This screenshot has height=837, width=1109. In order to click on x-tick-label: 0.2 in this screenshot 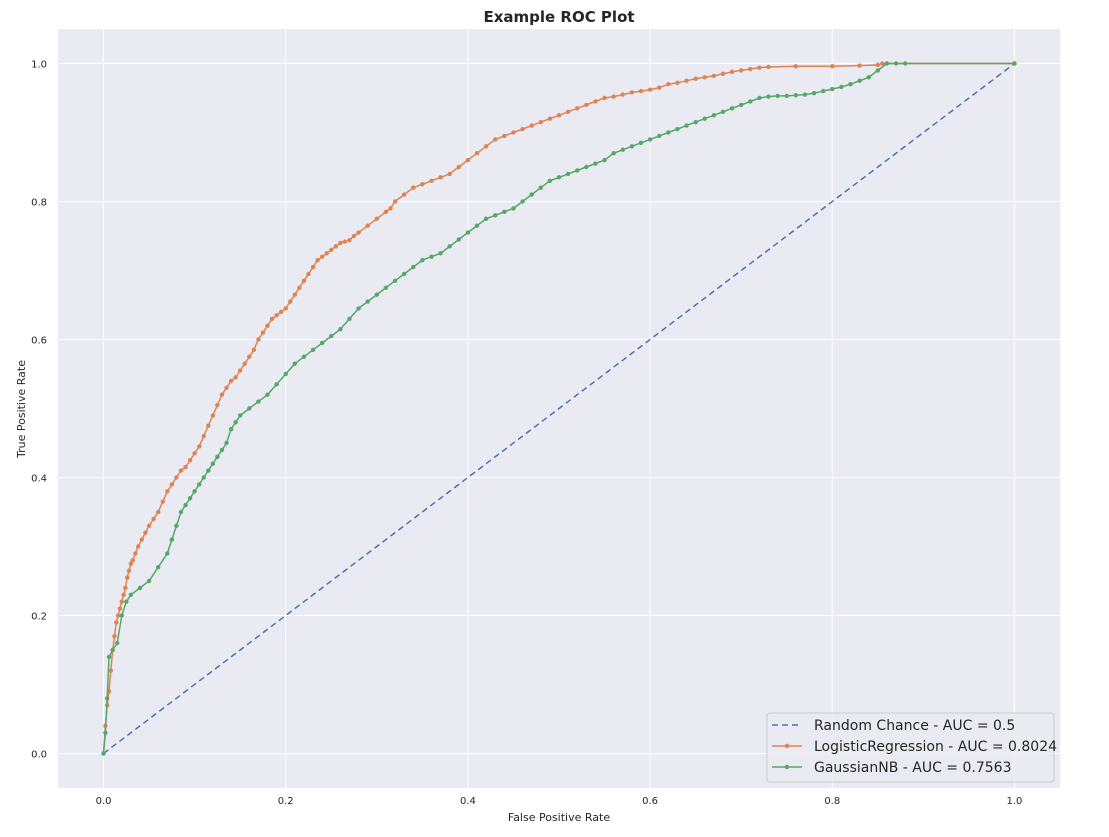, I will do `click(286, 801)`.